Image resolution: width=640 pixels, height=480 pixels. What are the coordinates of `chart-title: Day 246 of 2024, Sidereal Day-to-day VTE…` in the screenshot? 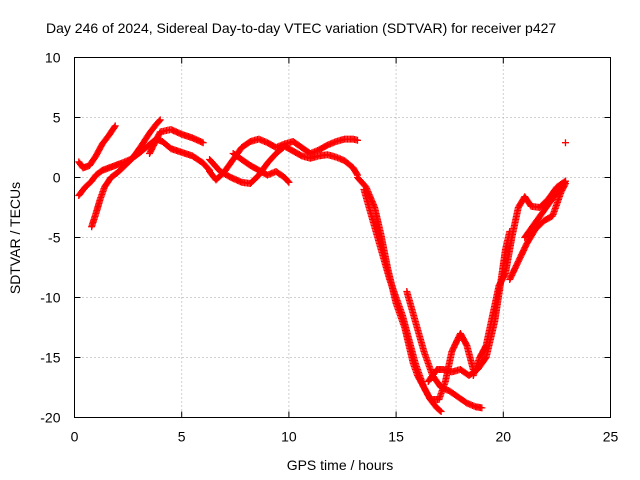 It's located at (301, 28).